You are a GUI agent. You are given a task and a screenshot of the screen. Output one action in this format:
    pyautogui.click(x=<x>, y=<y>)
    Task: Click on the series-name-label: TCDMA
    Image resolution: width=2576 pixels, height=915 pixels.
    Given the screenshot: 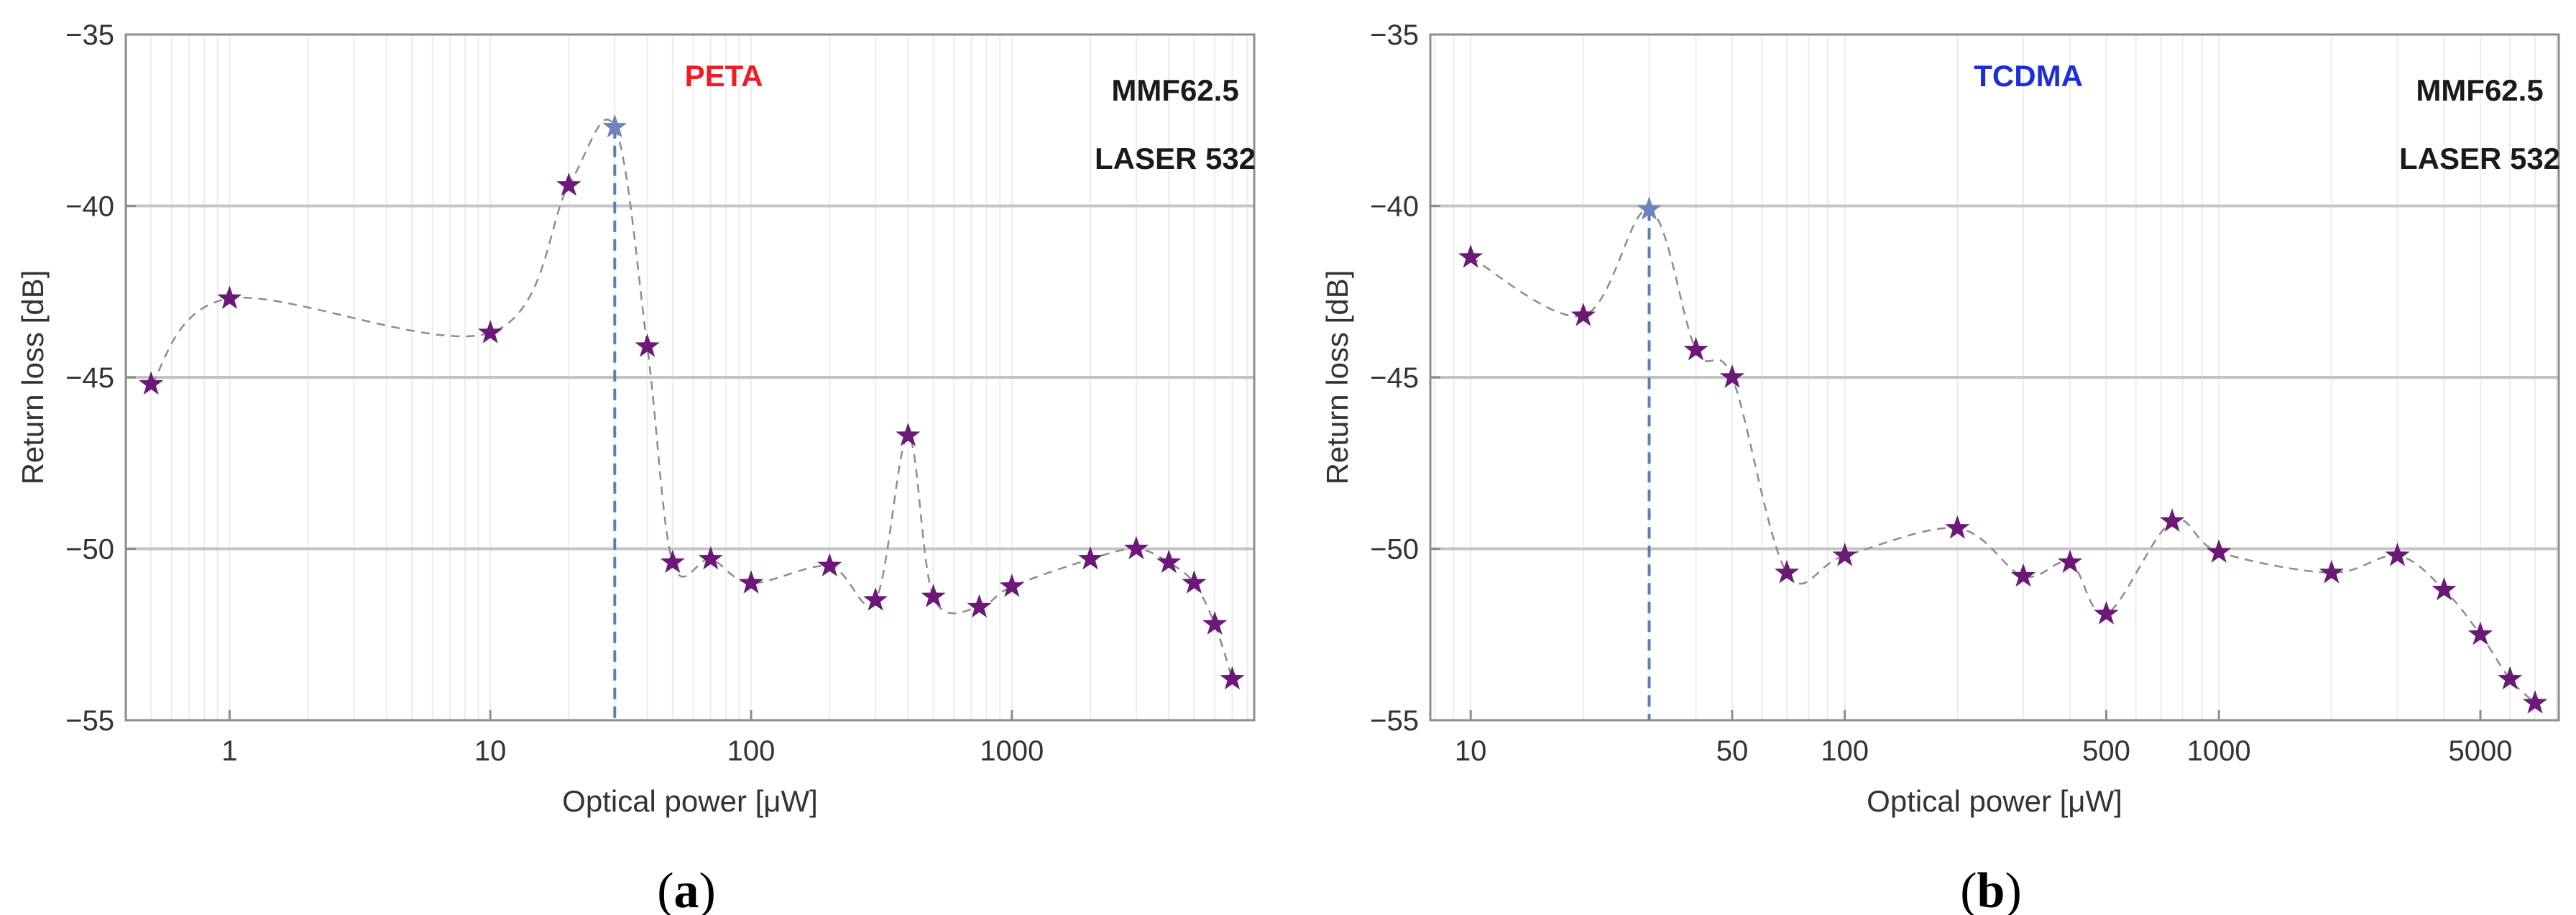 What is the action you would take?
    pyautogui.click(x=2028, y=76)
    